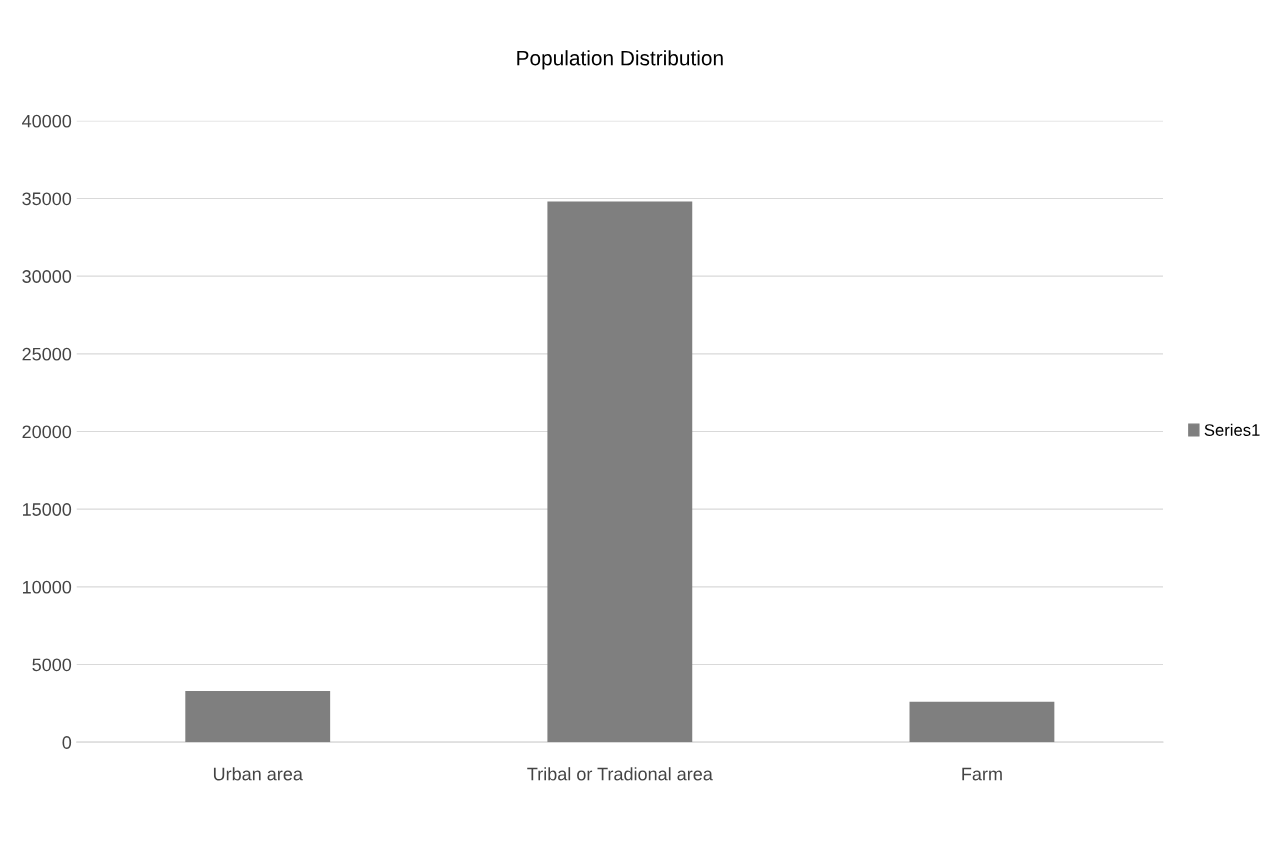 The height and width of the screenshot is (863, 1278). What do you see at coordinates (47, 121) in the screenshot?
I see `y-tick-label: 40000` at bounding box center [47, 121].